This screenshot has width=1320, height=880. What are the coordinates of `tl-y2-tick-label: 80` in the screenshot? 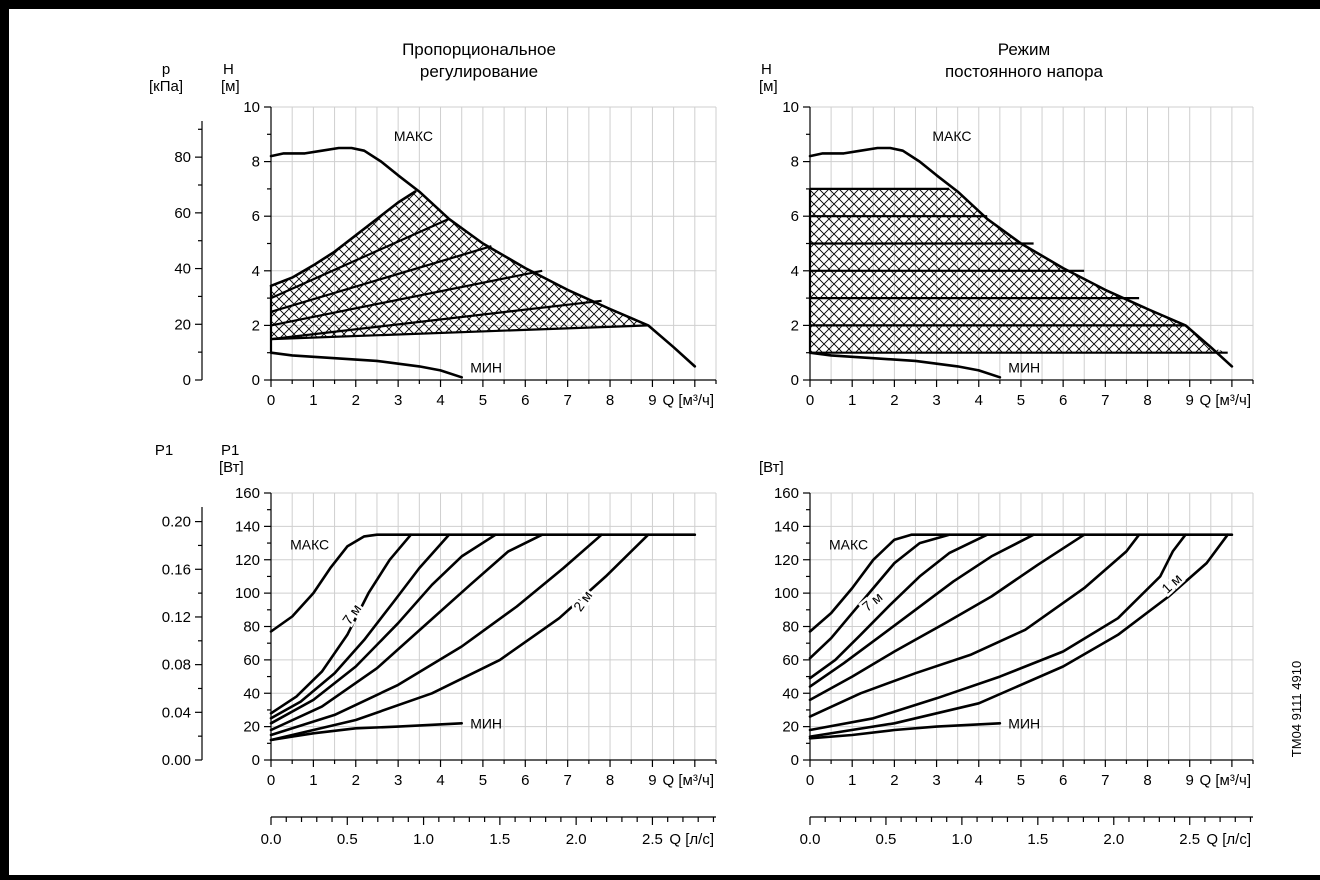 It's located at (182, 157).